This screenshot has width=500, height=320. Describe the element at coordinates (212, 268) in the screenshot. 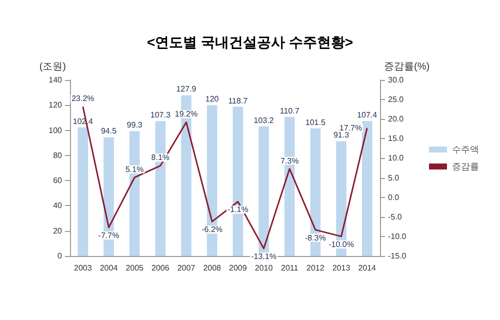

I see `x-tick-label: 2008` at that location.